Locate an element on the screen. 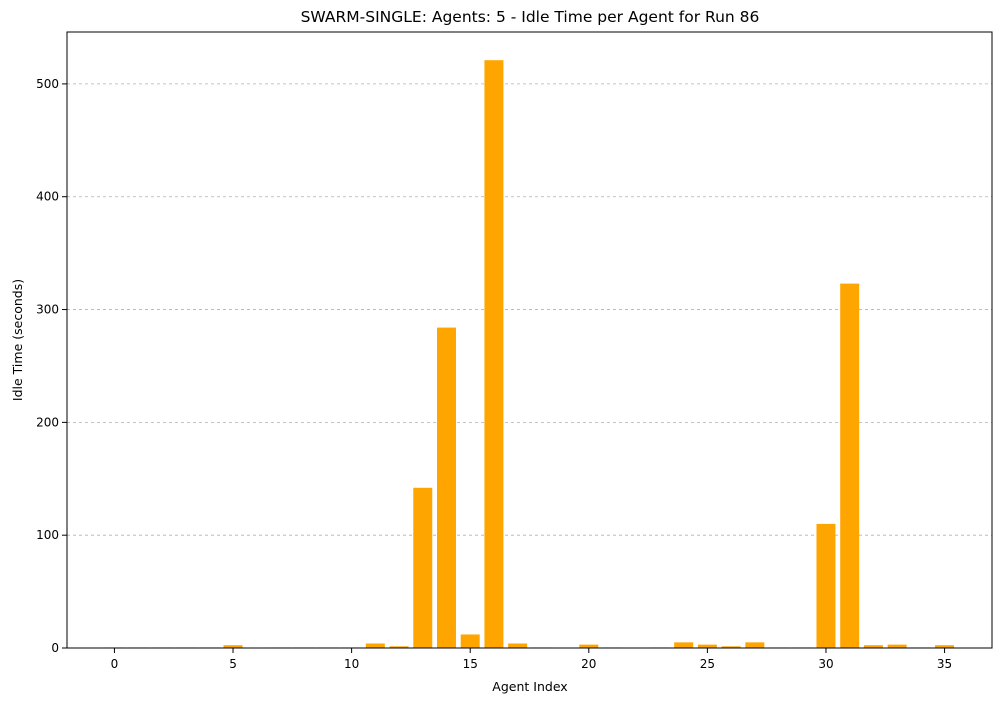 The image size is (1005, 701). x-tick-label: 10 is located at coordinates (351, 664).